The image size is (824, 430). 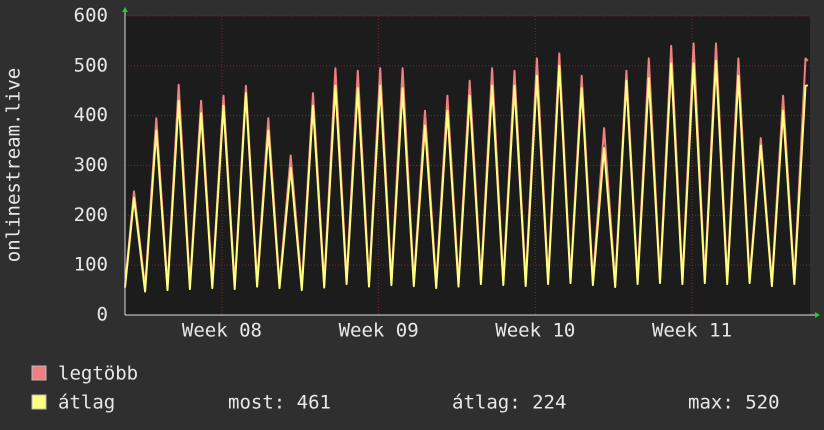 I want to click on legend-label: átlag, so click(x=86, y=403).